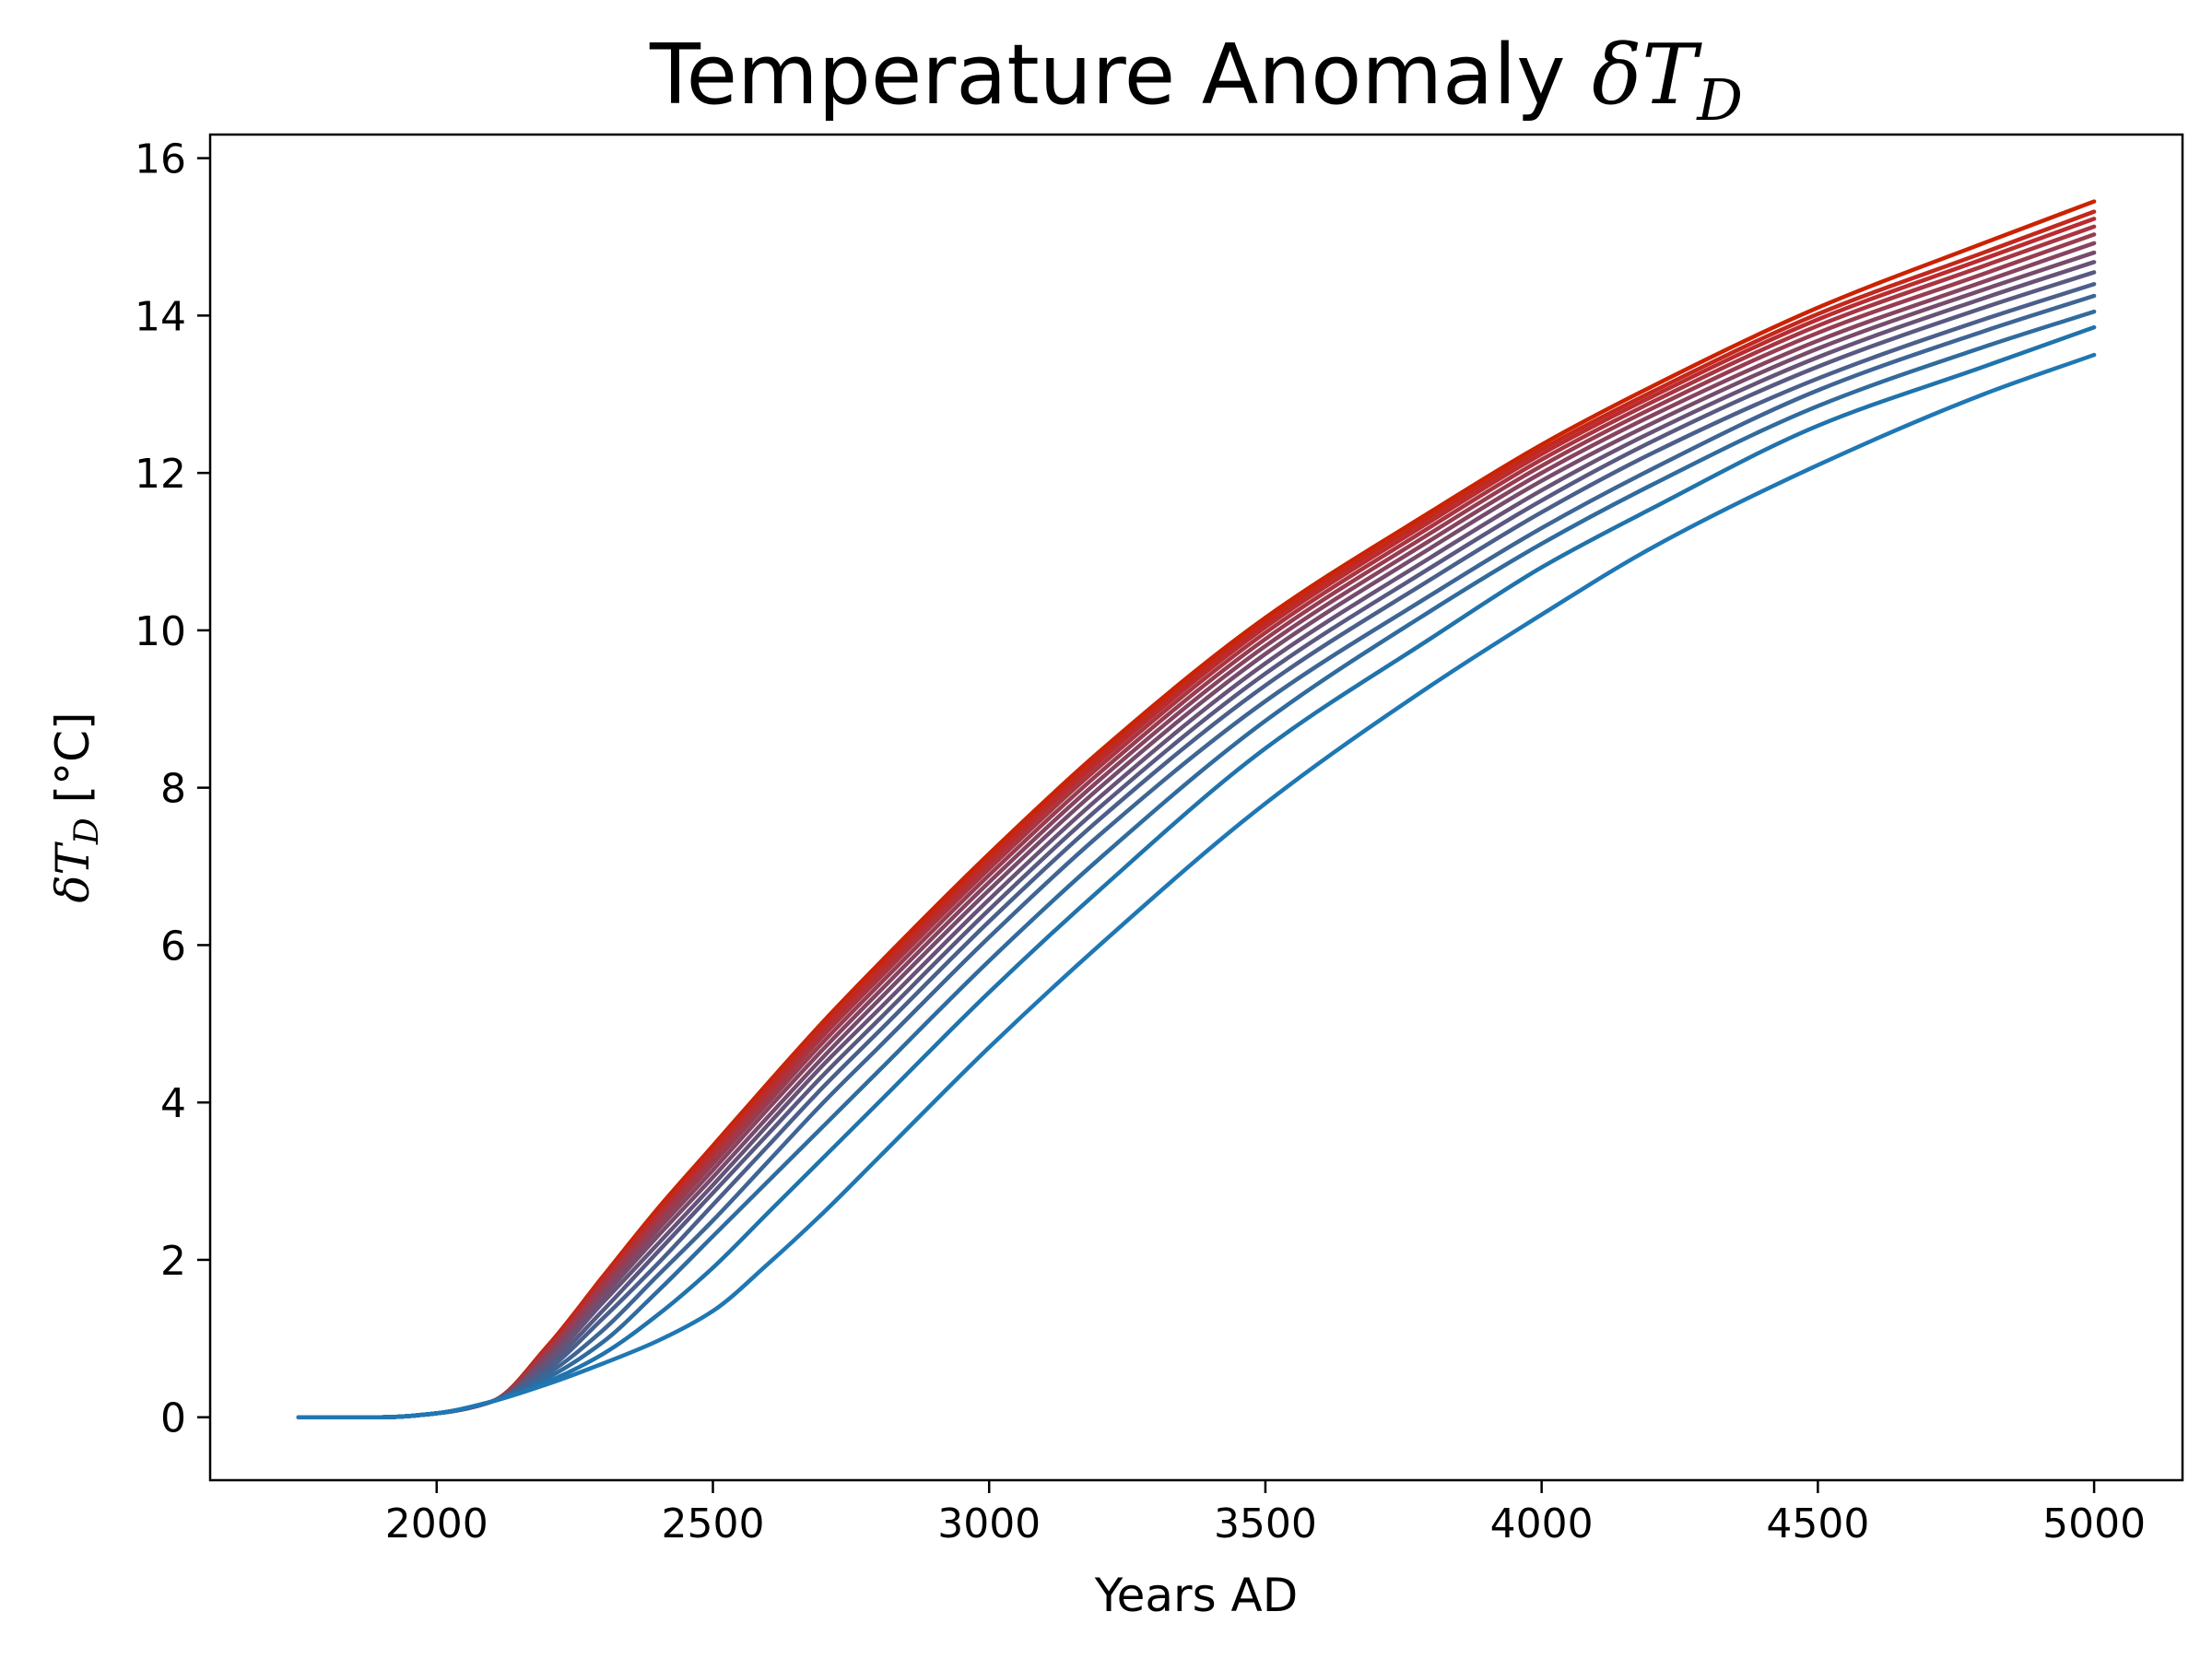 The height and width of the screenshot is (1659, 2212). What do you see at coordinates (712, 1523) in the screenshot?
I see `x-tick-label: 2500` at bounding box center [712, 1523].